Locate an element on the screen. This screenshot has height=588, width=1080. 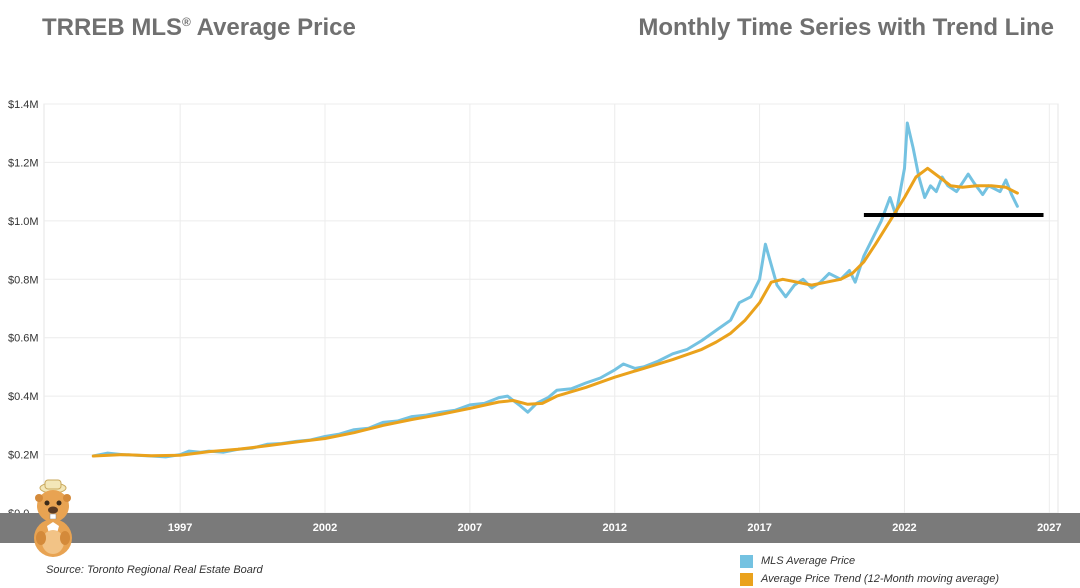
x-tick-label: 2012 is located at coordinates (614, 528).